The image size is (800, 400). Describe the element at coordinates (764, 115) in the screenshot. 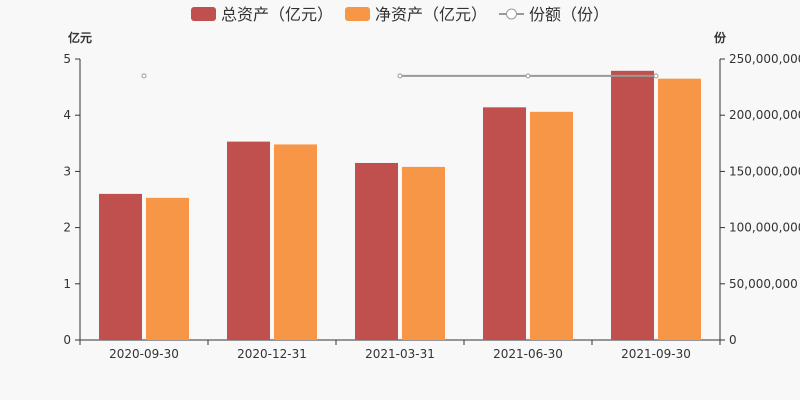

I see `y-right-tick-label: 200,000,000` at that location.